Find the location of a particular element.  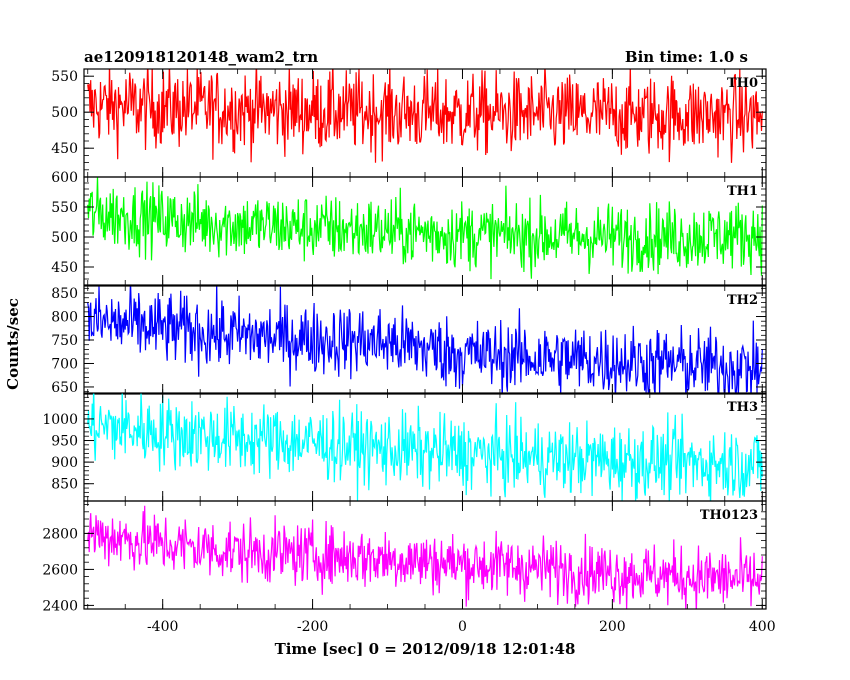

panel-th3: 850 900 950 1000 TH3 is located at coordinates (404, 447).